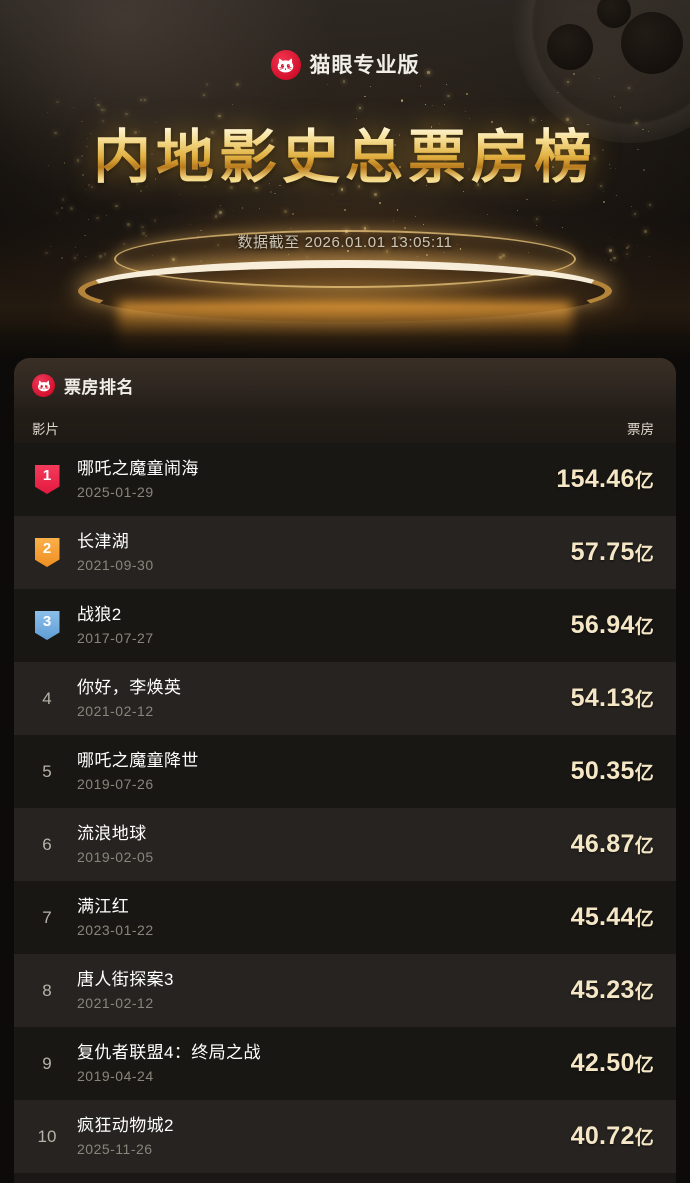 This screenshot has height=1183, width=690. I want to click on hero-bottom-fade, so click(345, 332).